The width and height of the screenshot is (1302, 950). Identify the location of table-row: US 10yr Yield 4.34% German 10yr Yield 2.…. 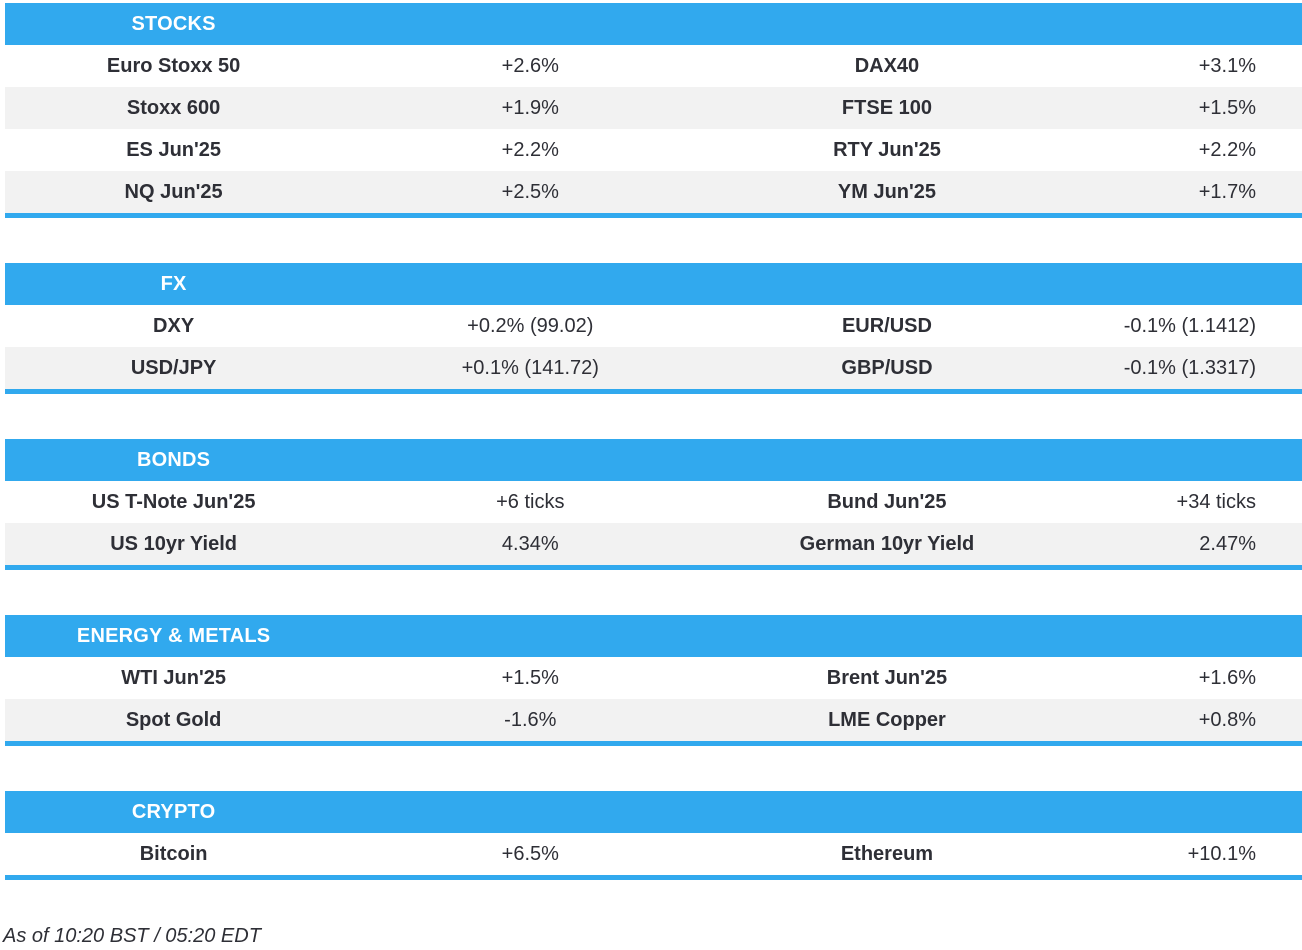
(653, 544).